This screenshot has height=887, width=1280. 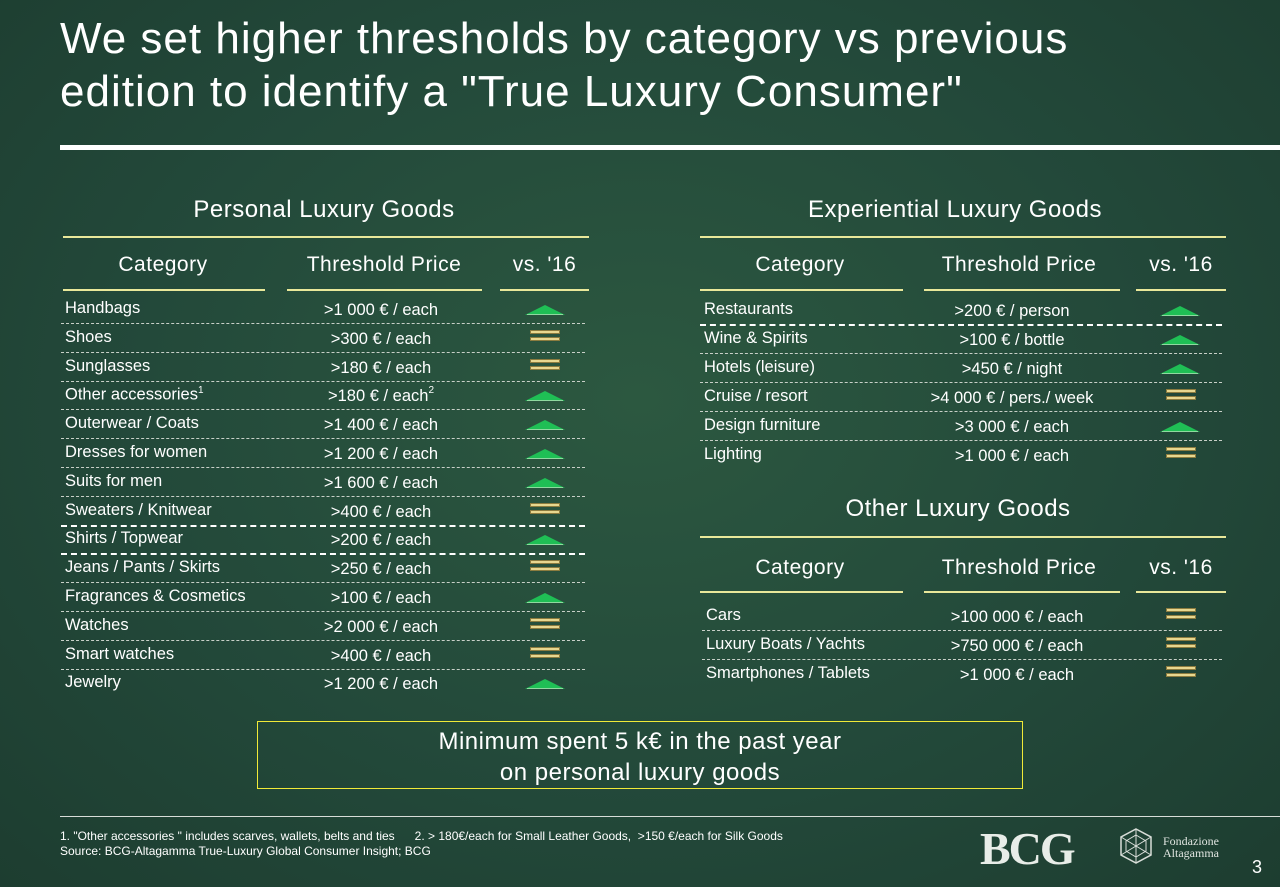 I want to click on minimum-spend-line2: on personal luxury goods, so click(x=640, y=772).